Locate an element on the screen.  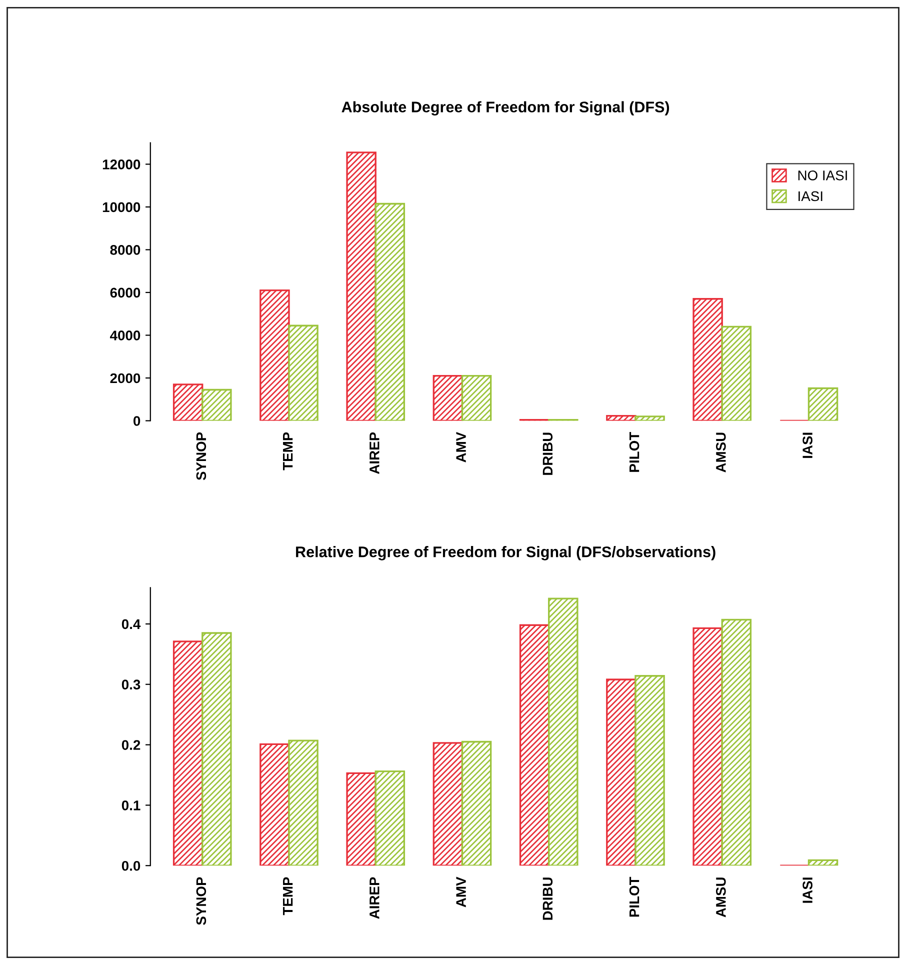
y-tick-label: 4000 is located at coordinates (125, 335).